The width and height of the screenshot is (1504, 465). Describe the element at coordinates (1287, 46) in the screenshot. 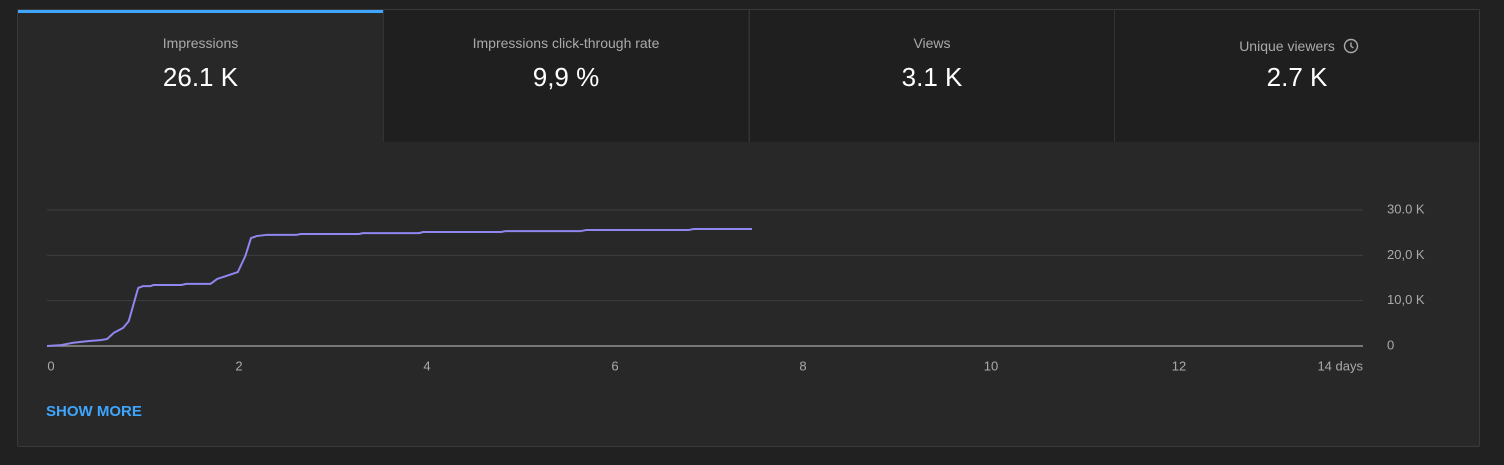

I see `tab-label-text: Unique viewers` at that location.